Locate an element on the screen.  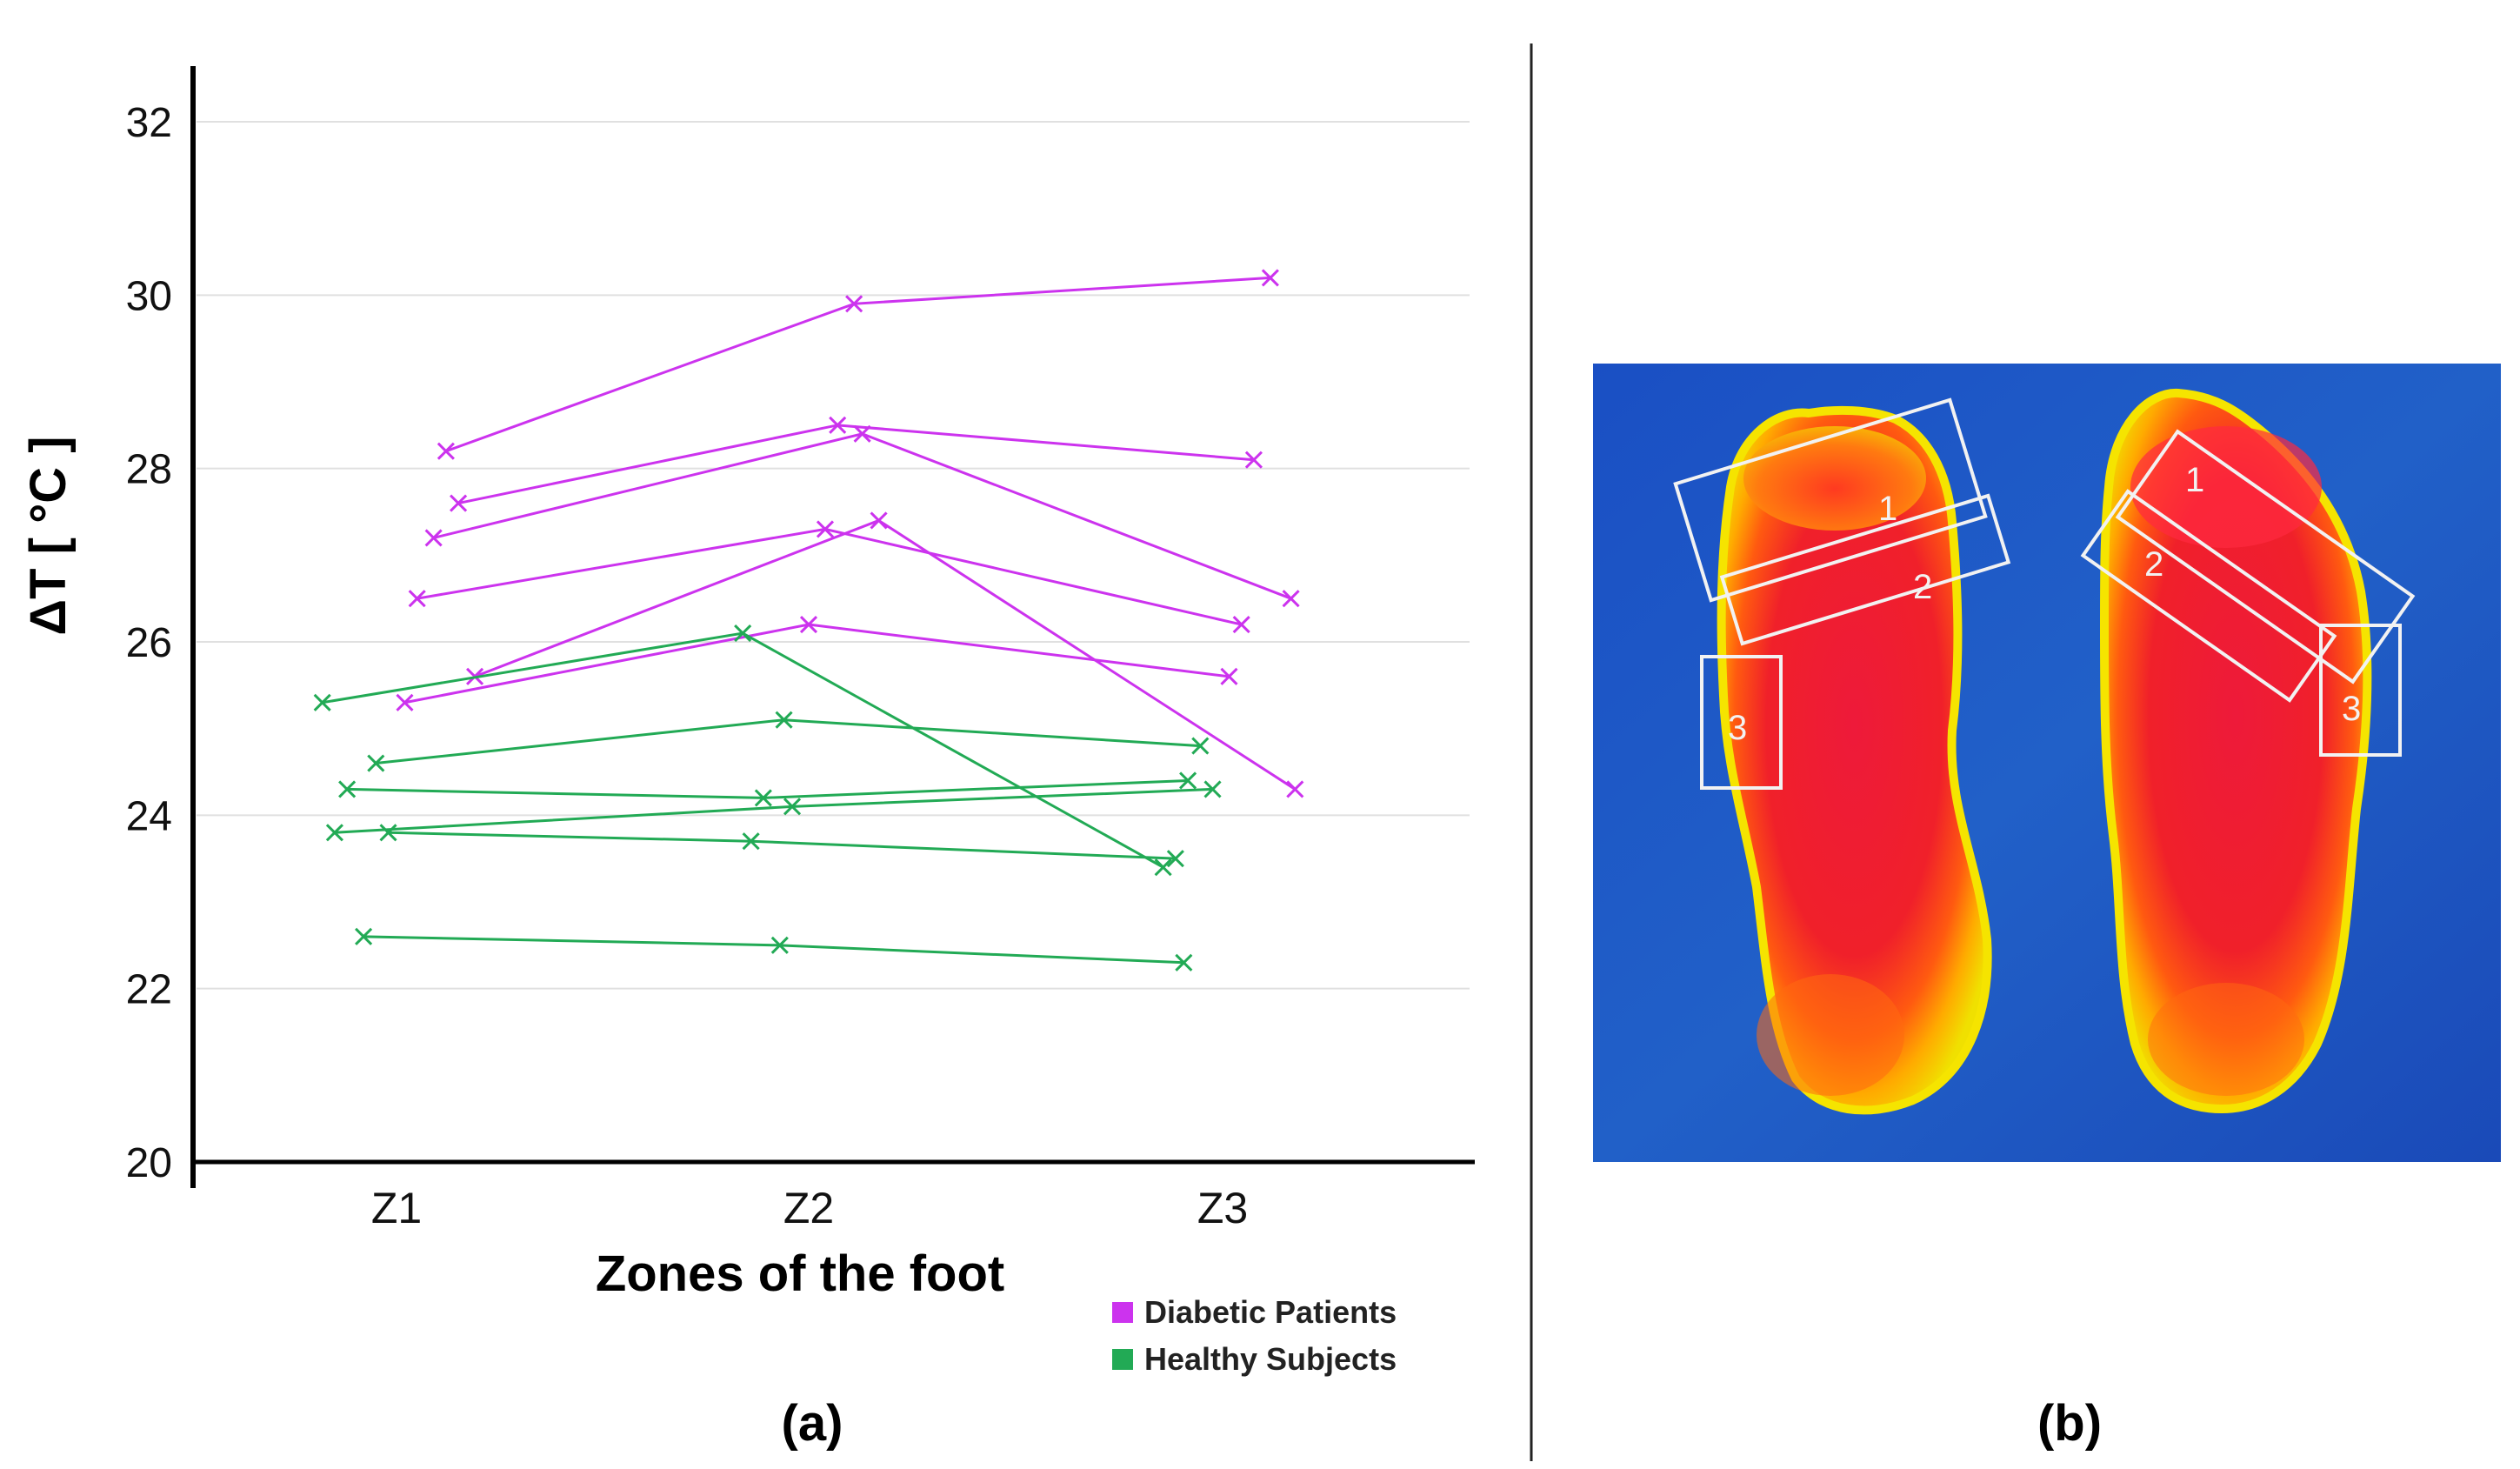
left-zone-2-label: 2 is located at coordinates (1922, 587).